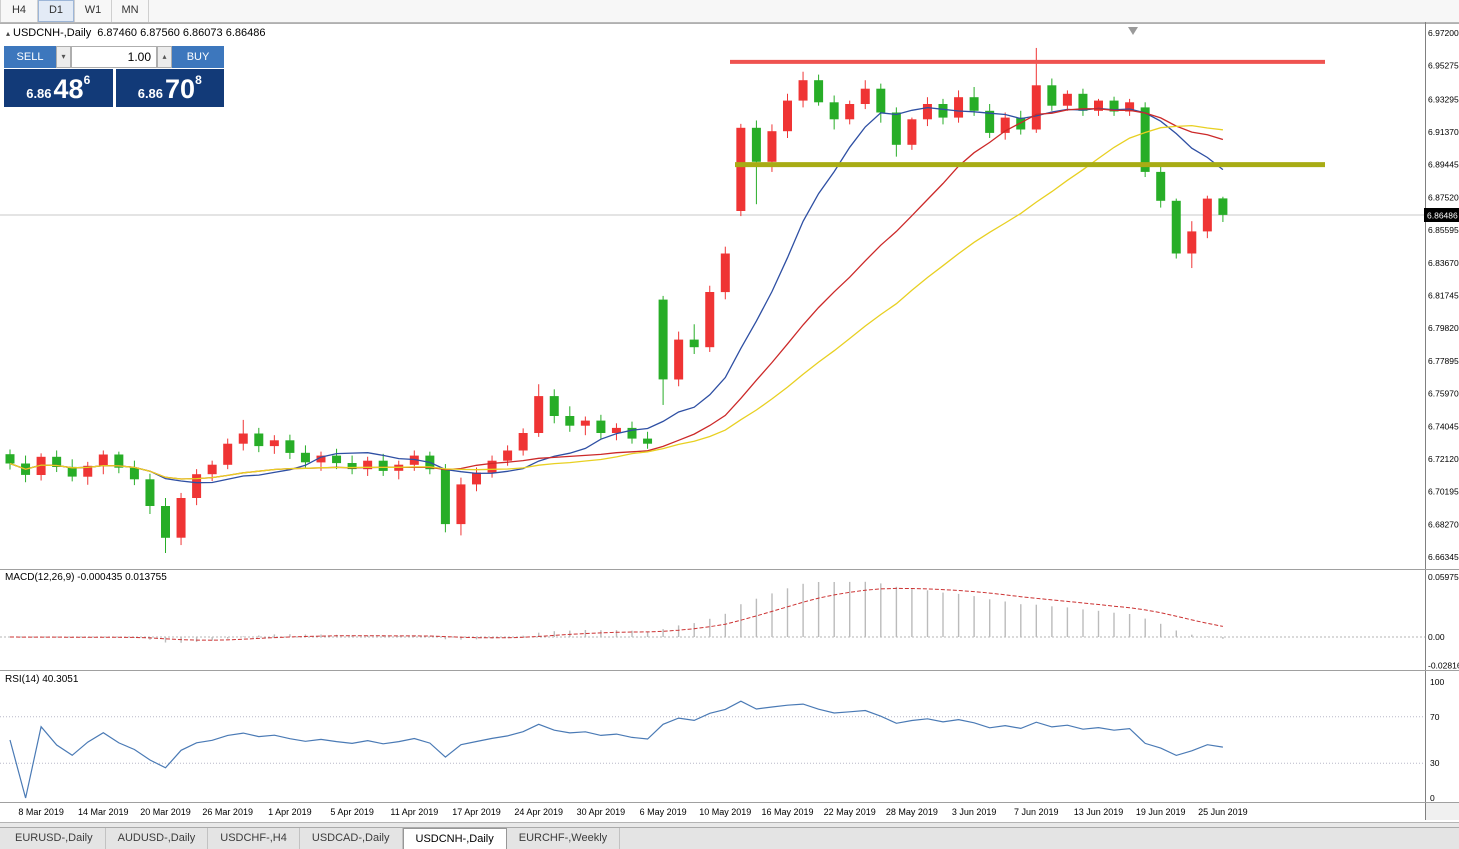  I want to click on price-axis-label: 6.75970, so click(1443, 394).